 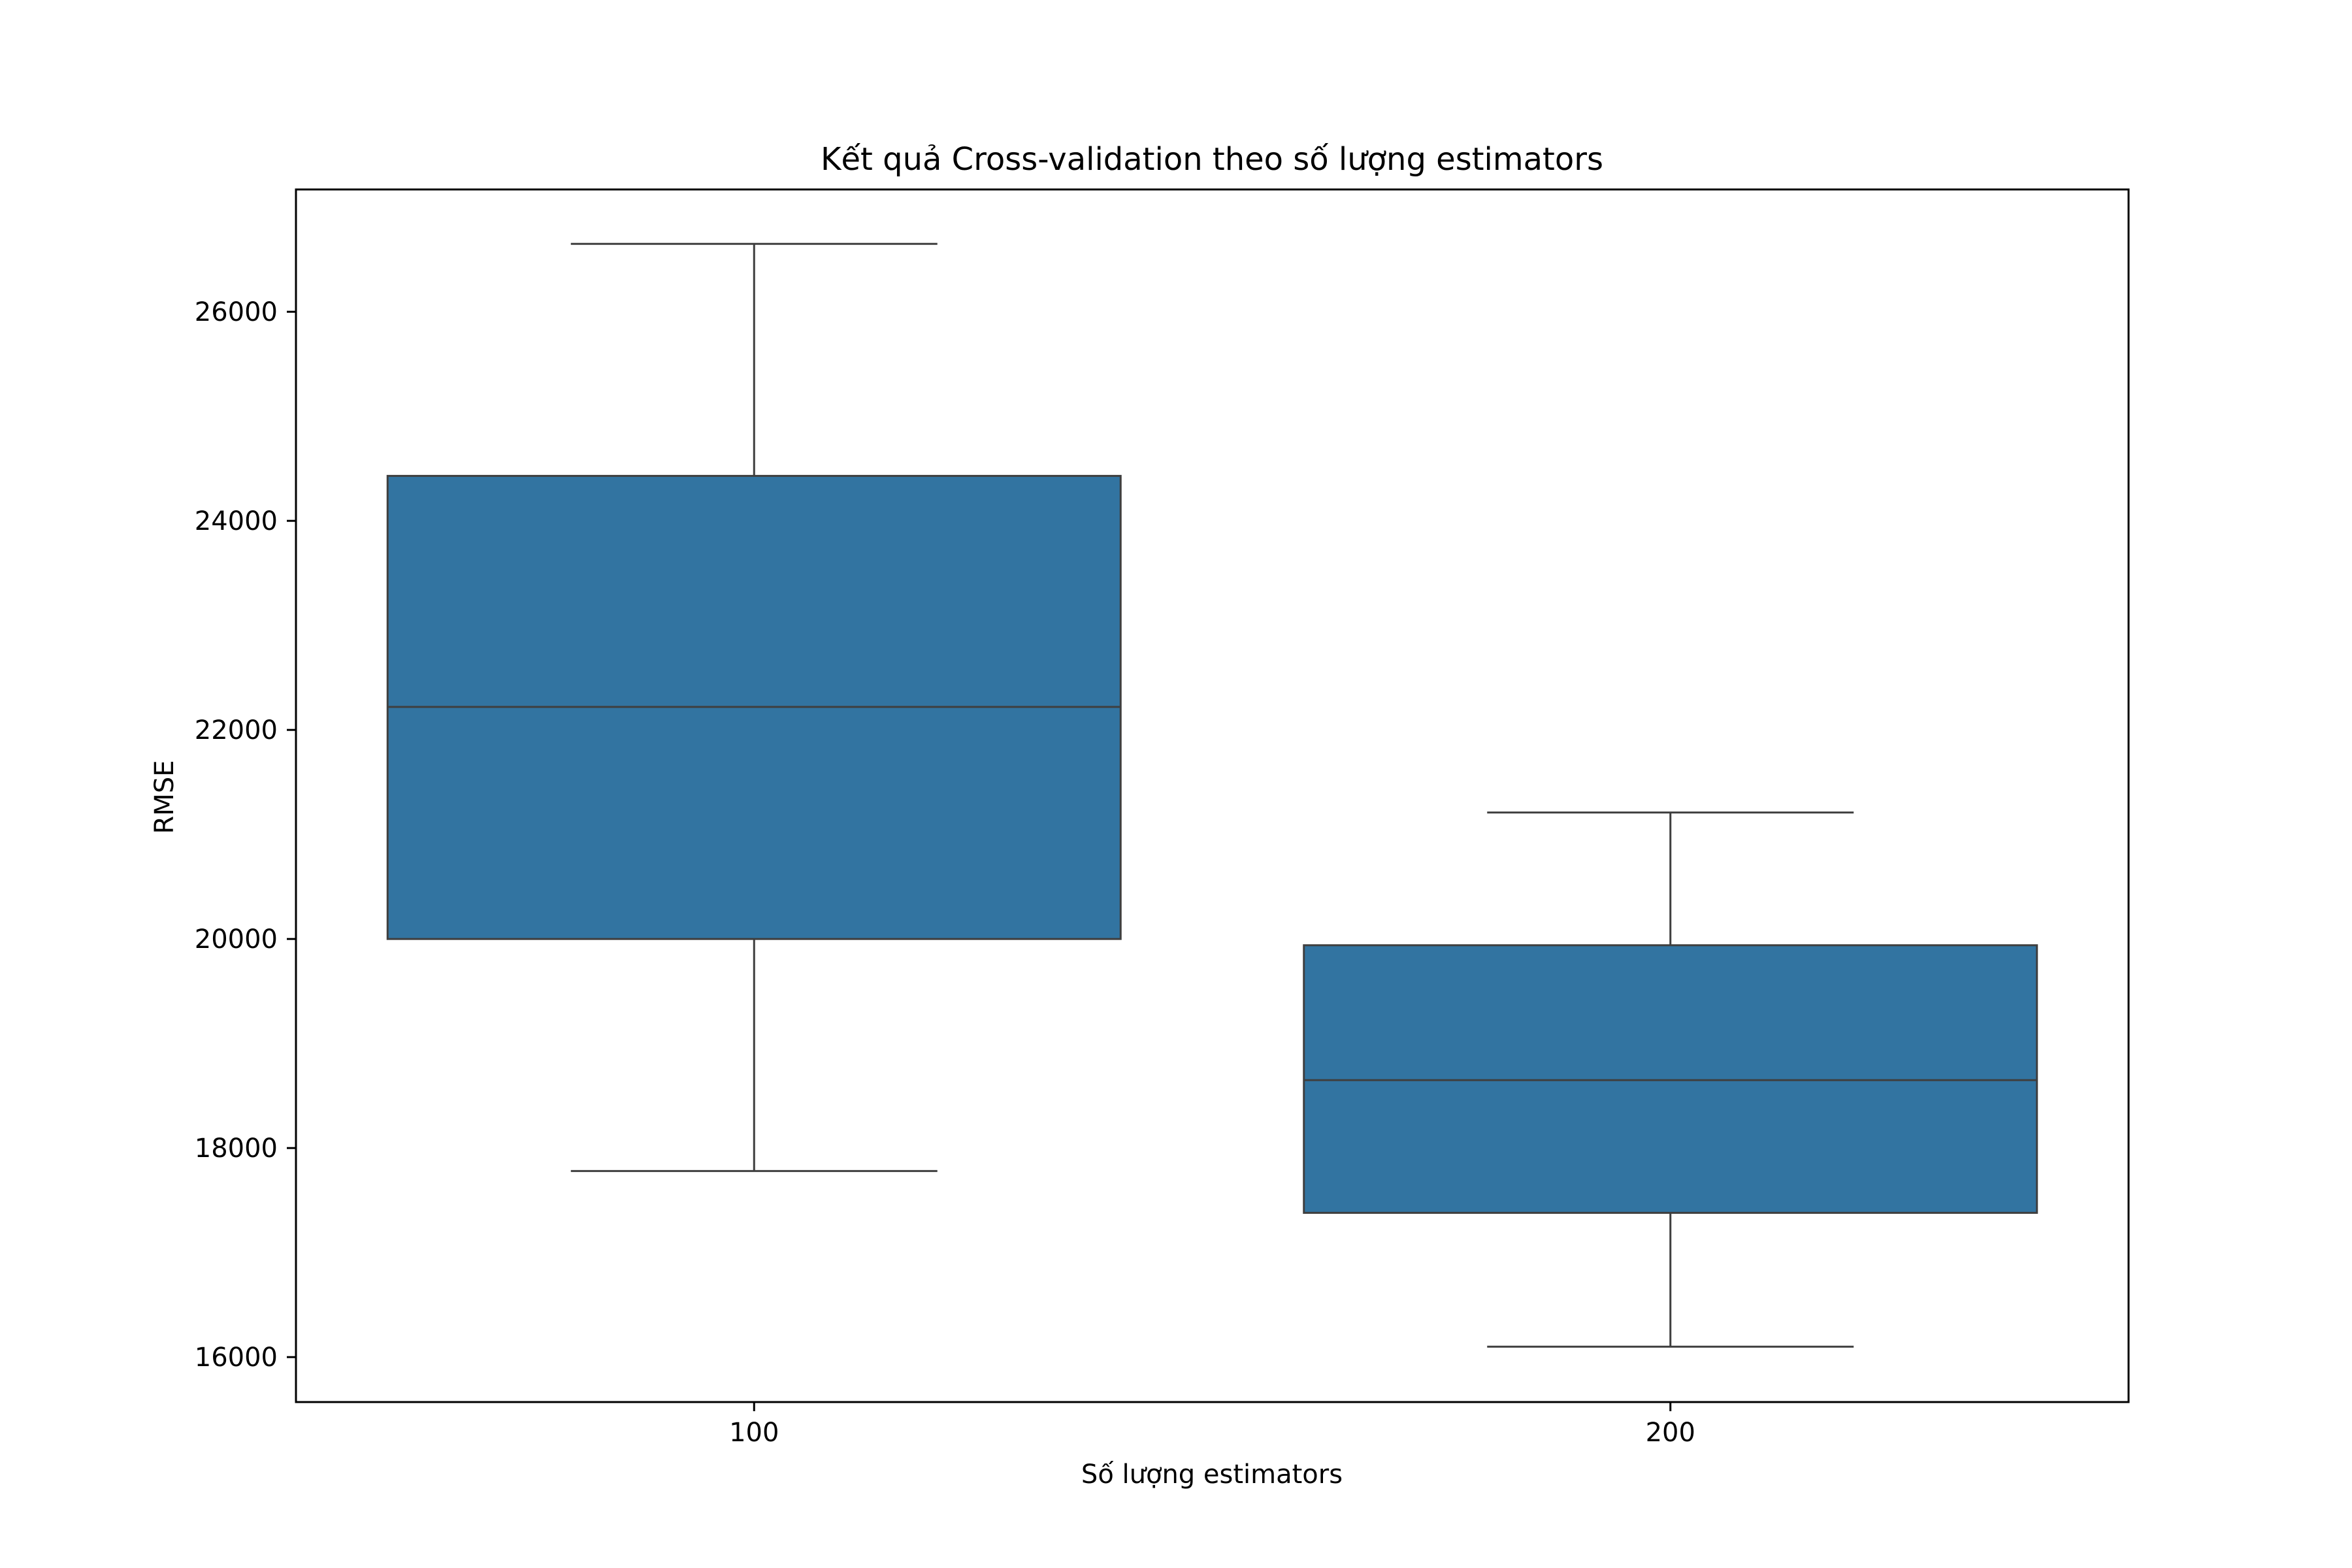 I want to click on y-axis: 16000 18000 20000 22000 24000 26000, so click(x=245, y=835).